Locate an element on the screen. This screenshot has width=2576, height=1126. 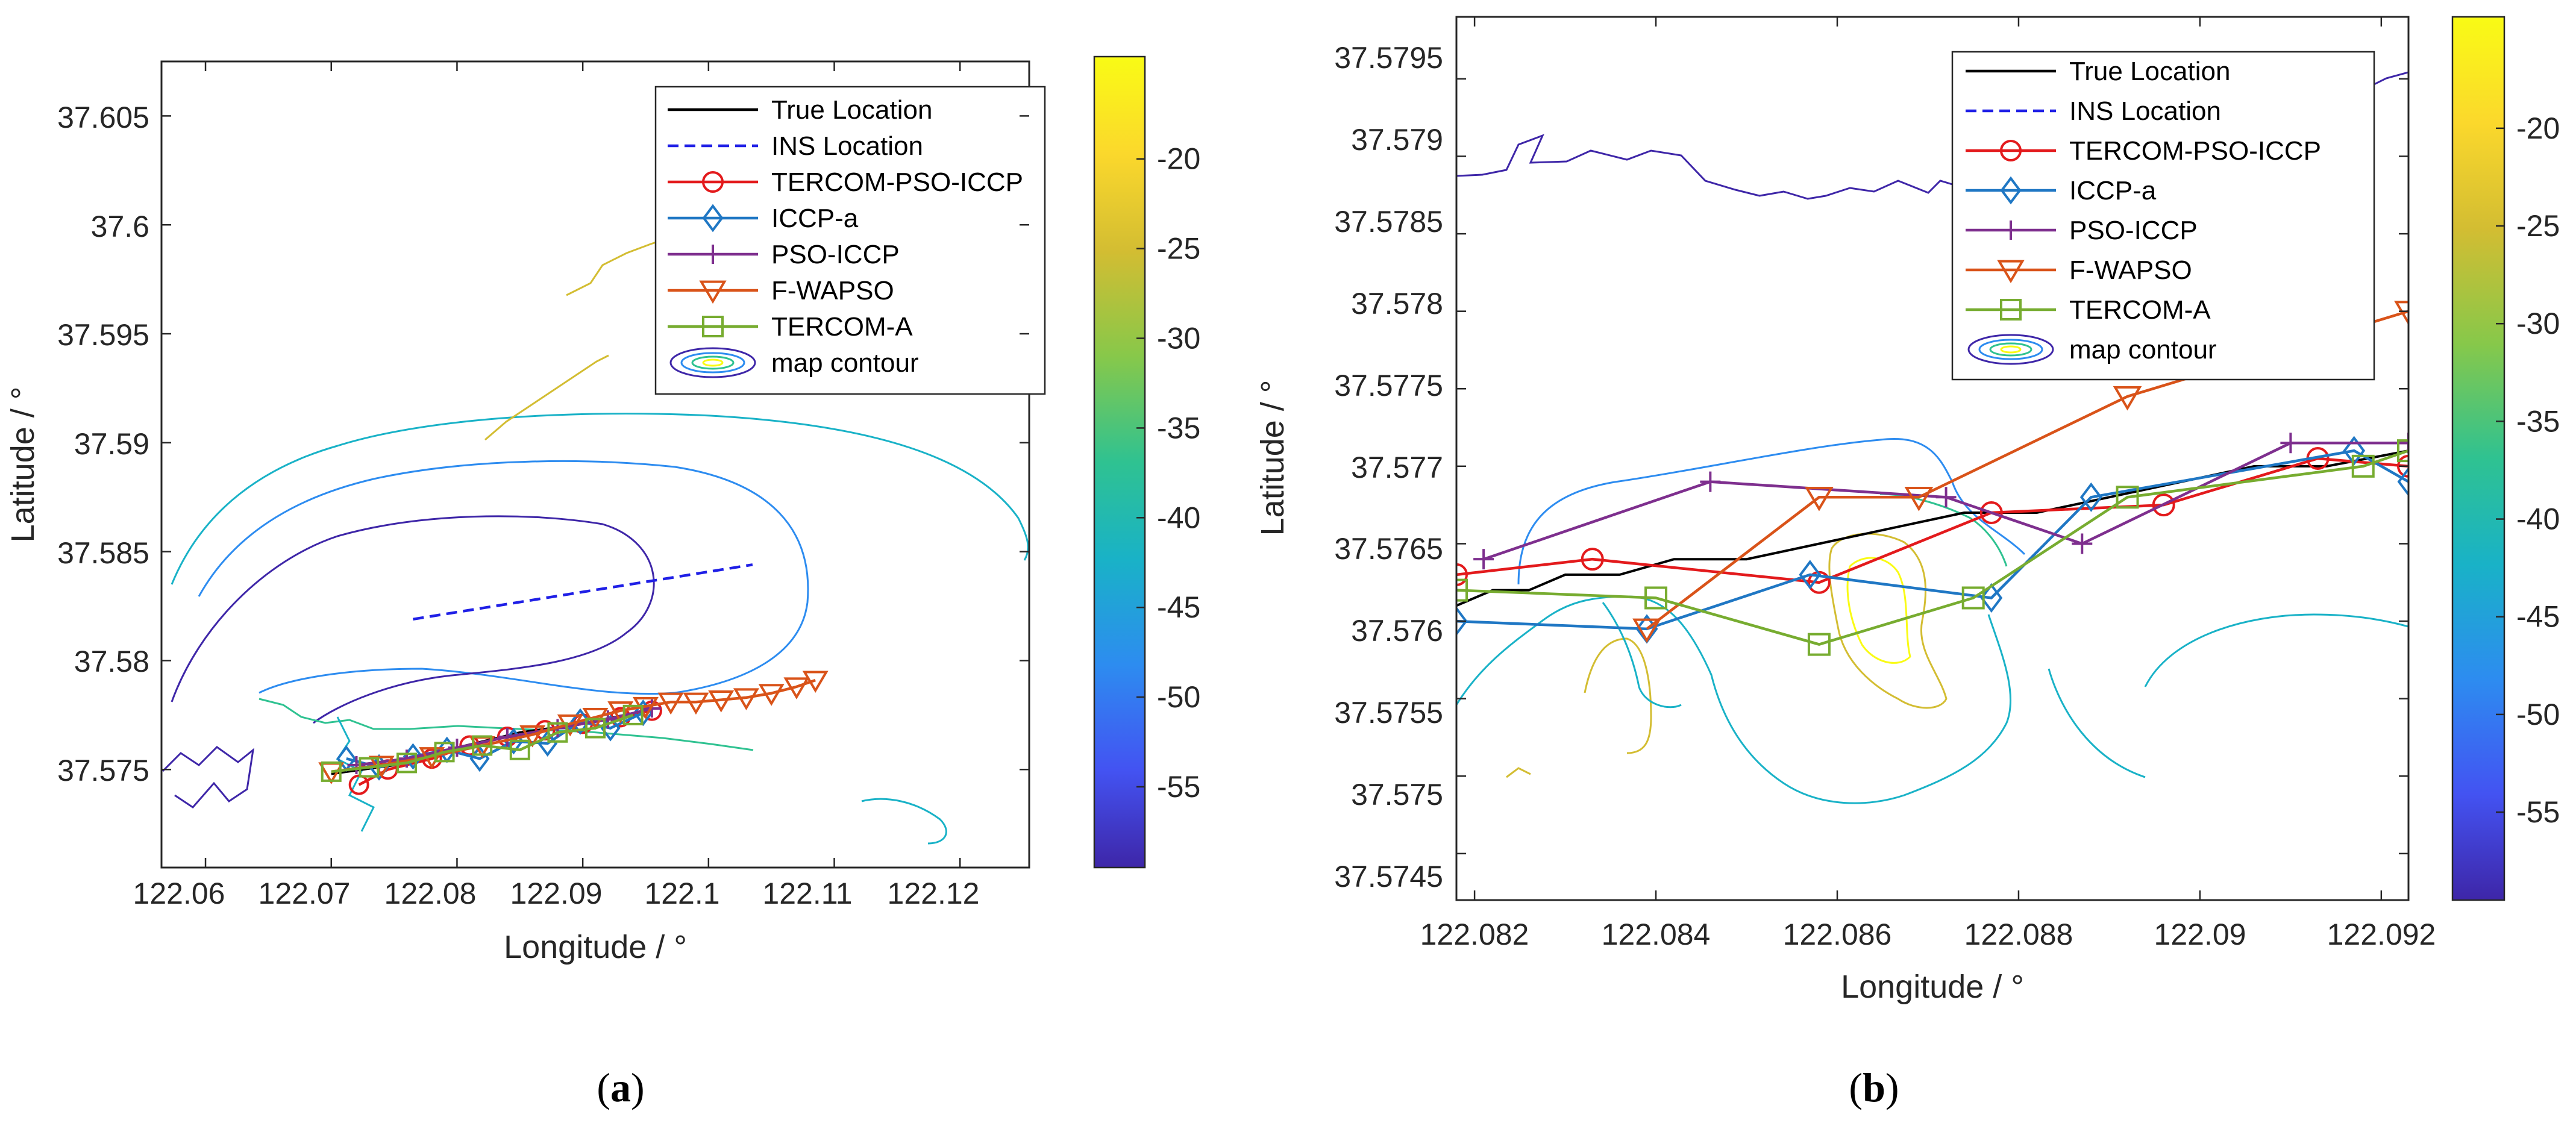
legend-label-tercom-a: TERCOM-A is located at coordinates (842, 327).